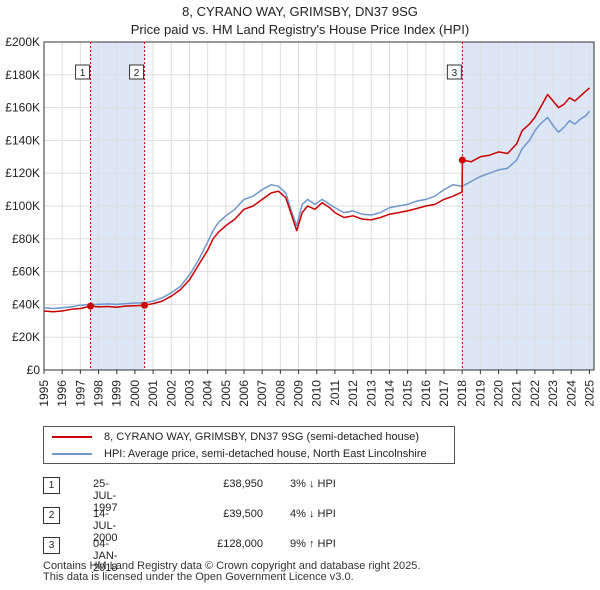  I want to click on transaction-price: £128,000, so click(240, 544).